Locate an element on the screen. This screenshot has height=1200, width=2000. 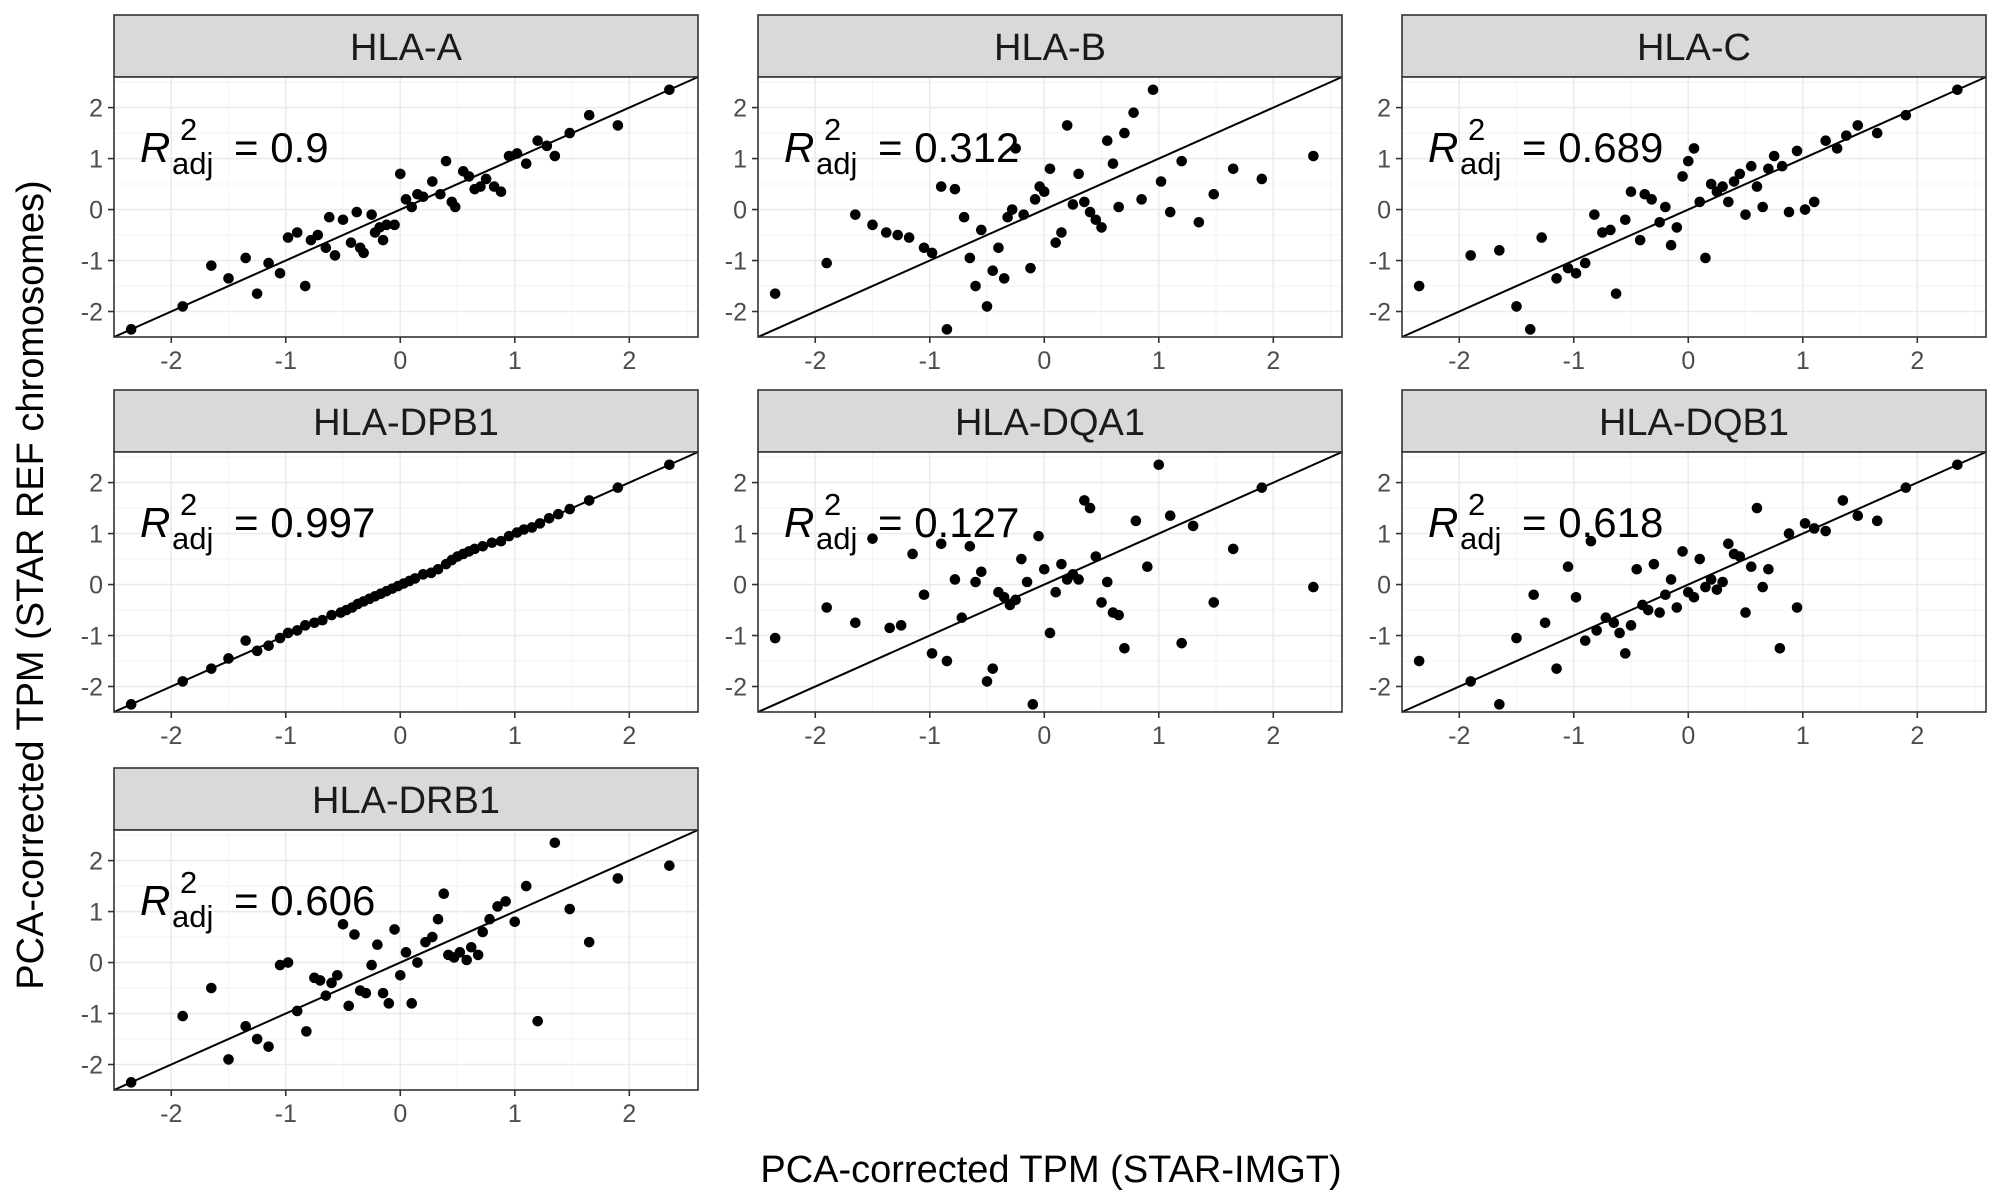
strip-hla-dpb1 is located at coordinates (406, 421).